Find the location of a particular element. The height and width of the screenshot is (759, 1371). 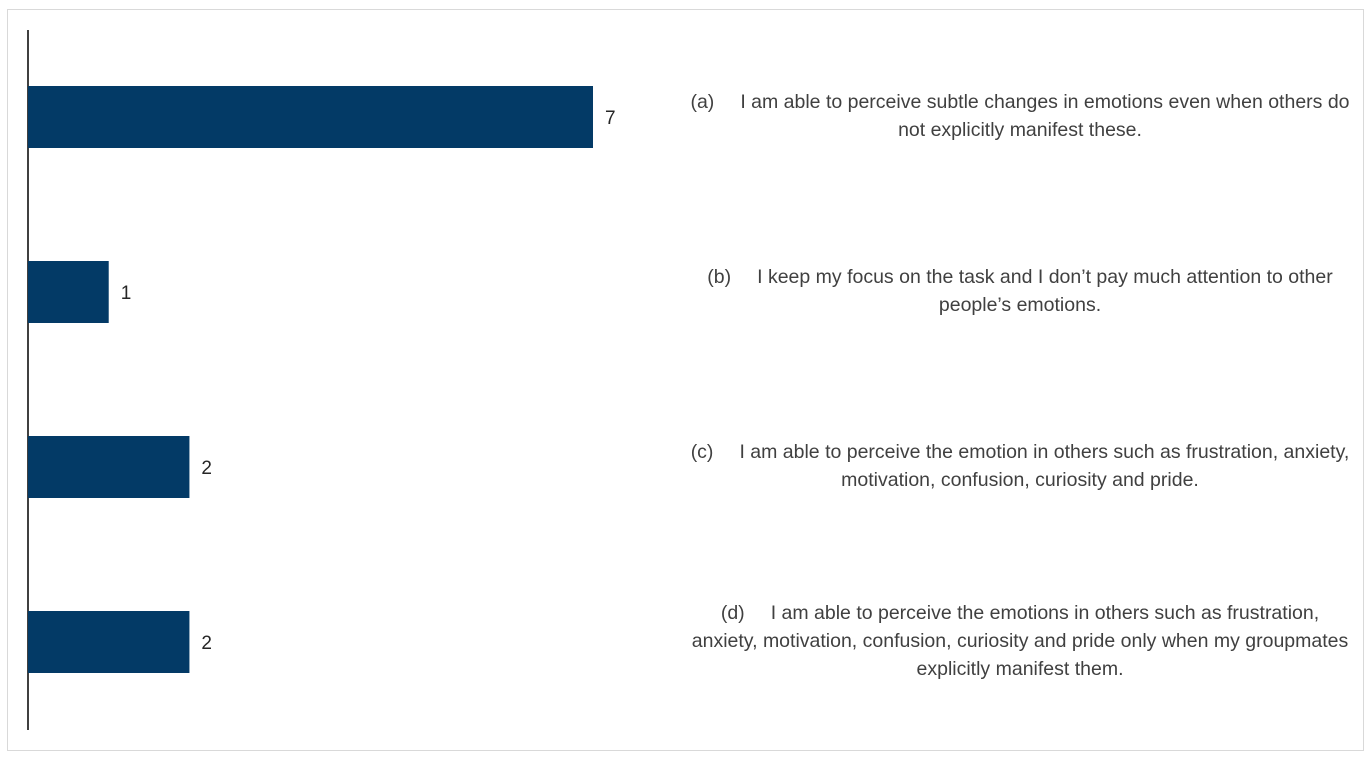

bar-c is located at coordinates (109, 467).